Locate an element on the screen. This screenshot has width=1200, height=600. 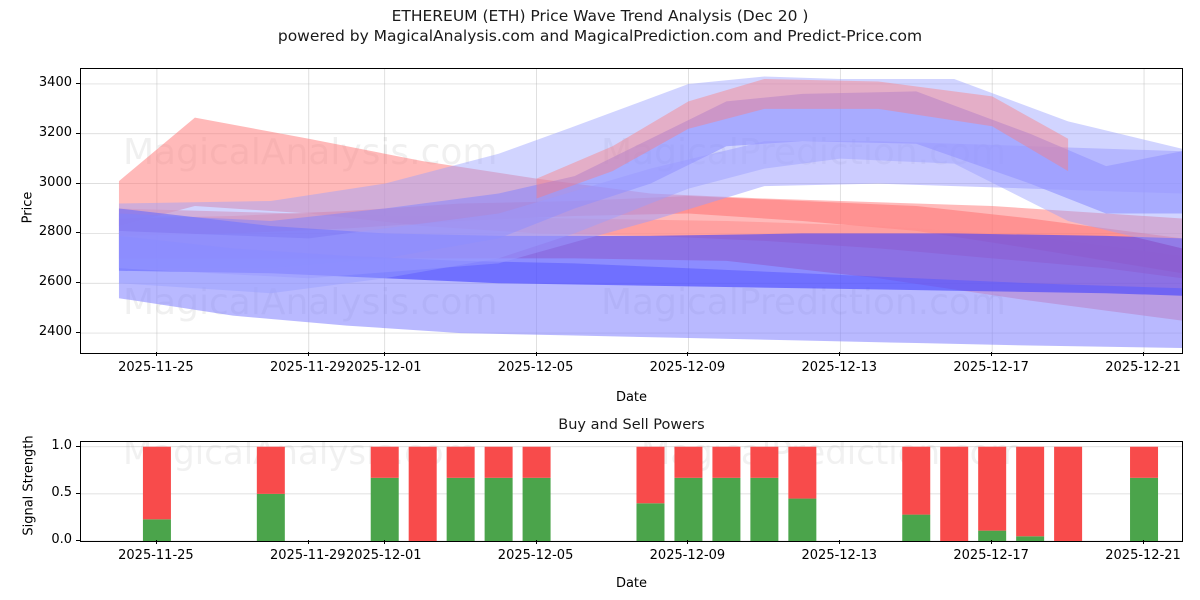
price-band-red-upper-peak is located at coordinates (802, 138).